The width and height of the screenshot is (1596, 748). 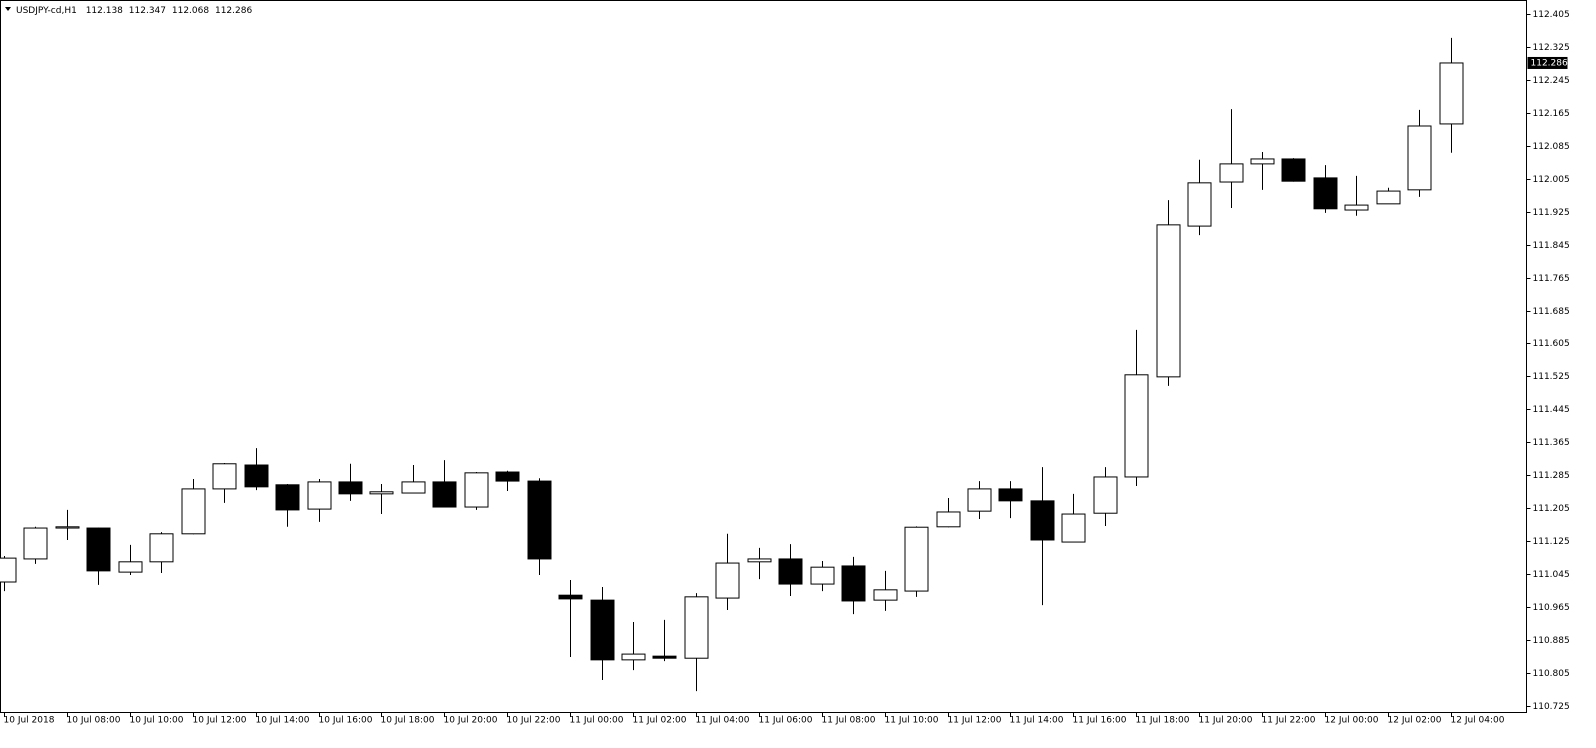 I want to click on x-tick-label: 10 Jul 20:00, so click(x=471, y=721).